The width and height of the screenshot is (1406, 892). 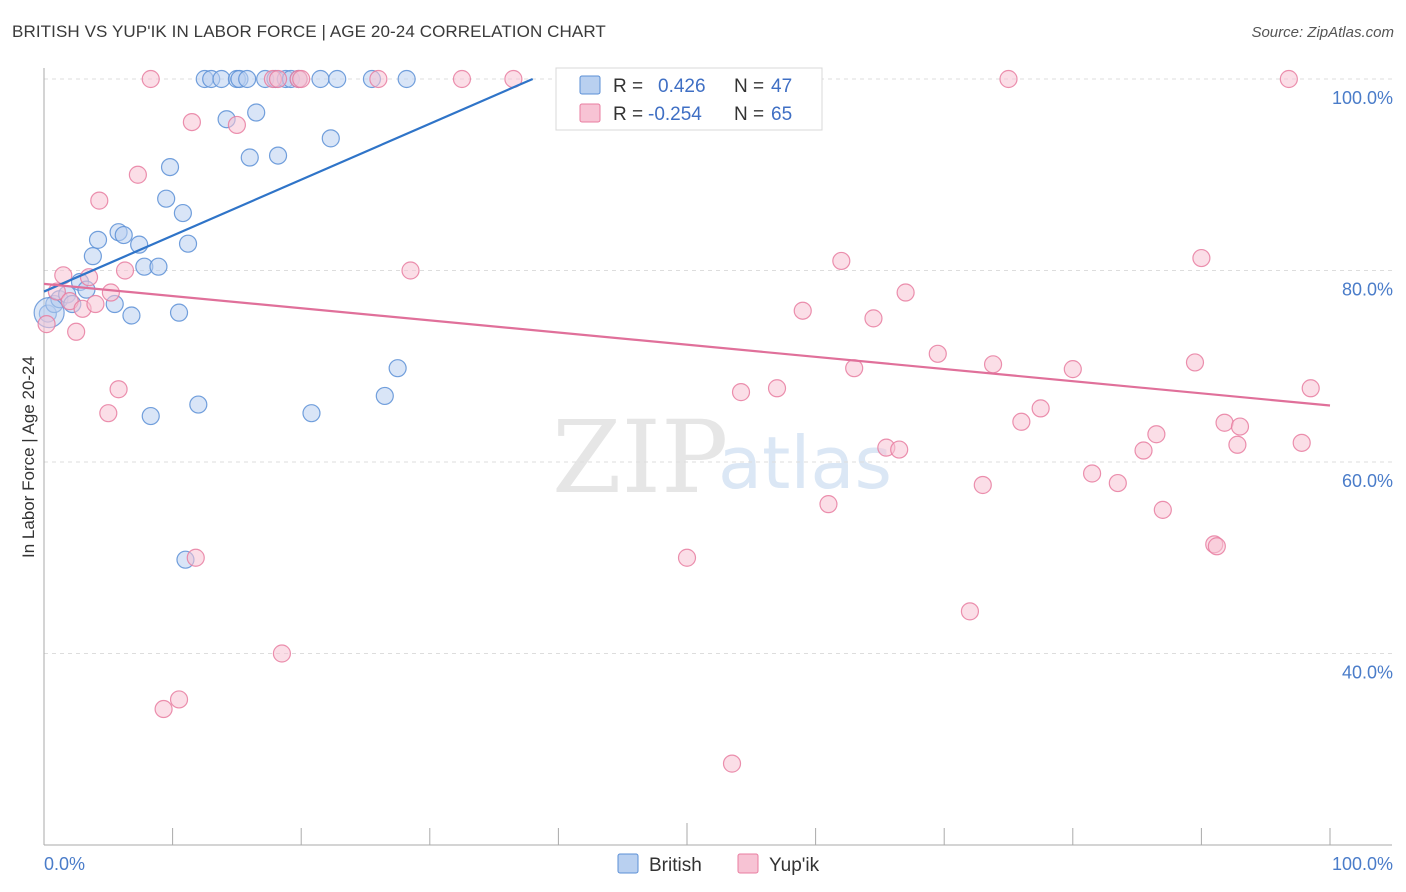 I want to click on legend-british-label: British, so click(x=675, y=865).